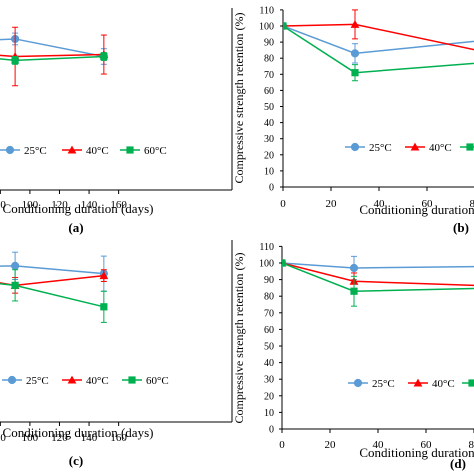  Describe the element at coordinates (461, 227) in the screenshot. I see `panel-label: (b)` at that location.